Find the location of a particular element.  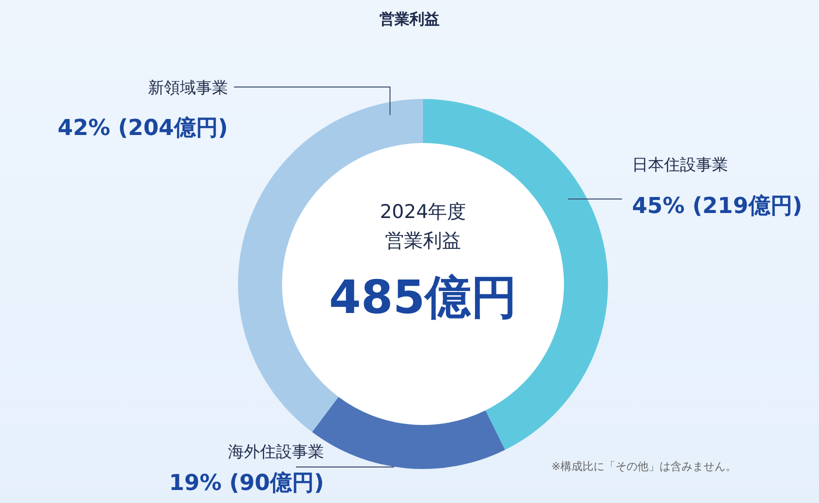

slice-label: 日本住設事業 is located at coordinates (680, 164).